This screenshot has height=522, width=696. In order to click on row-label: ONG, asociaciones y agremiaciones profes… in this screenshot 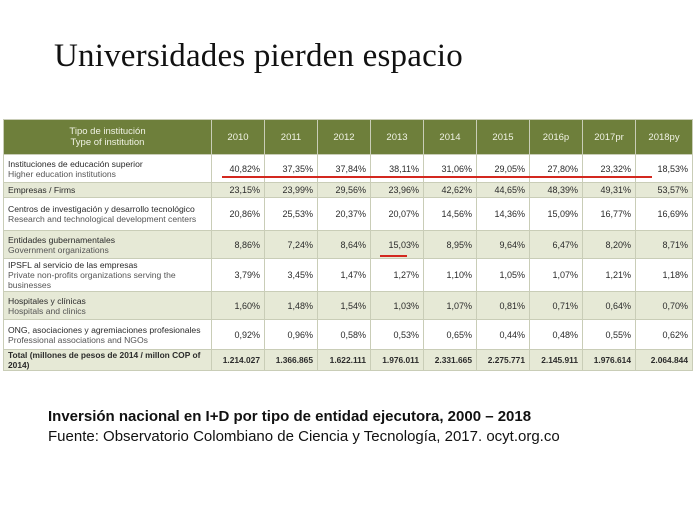, I will do `click(107, 334)`.